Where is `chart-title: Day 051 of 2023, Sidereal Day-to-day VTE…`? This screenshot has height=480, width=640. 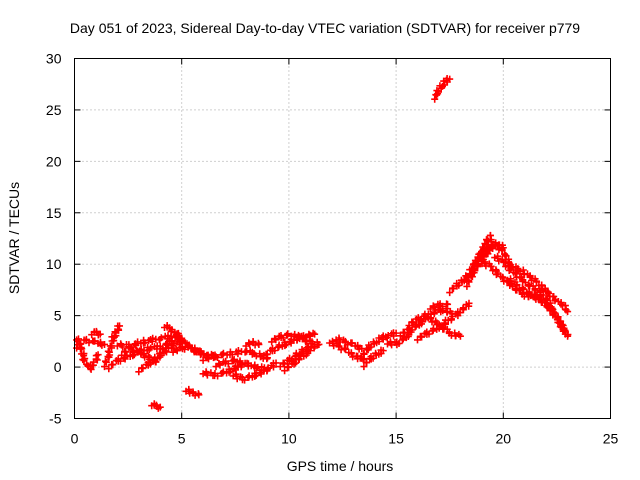
chart-title: Day 051 of 2023, Sidereal Day-to-day VTE… is located at coordinates (325, 28).